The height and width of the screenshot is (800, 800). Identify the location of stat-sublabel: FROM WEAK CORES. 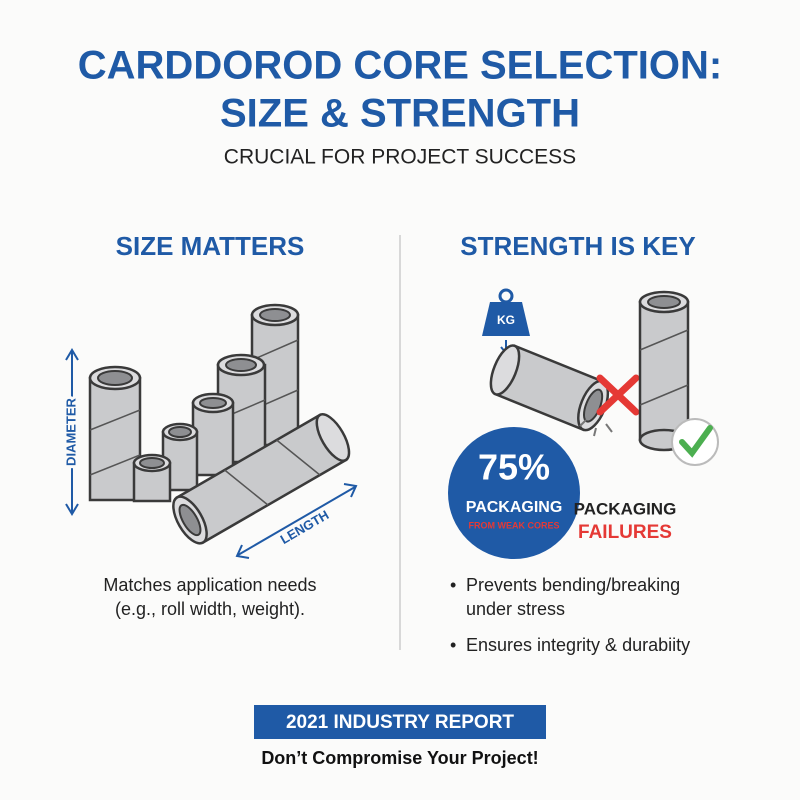
(514, 525).